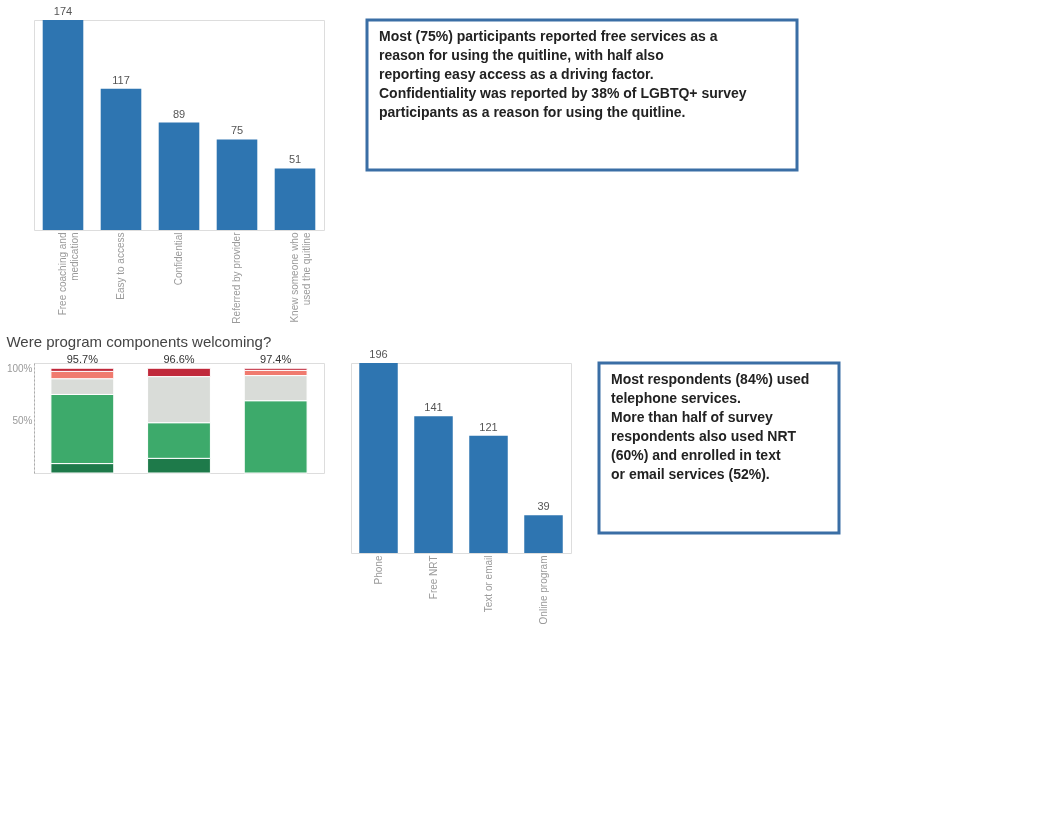 This screenshot has width=1037, height=814. I want to click on y-tick-label: 100%, so click(19, 368).